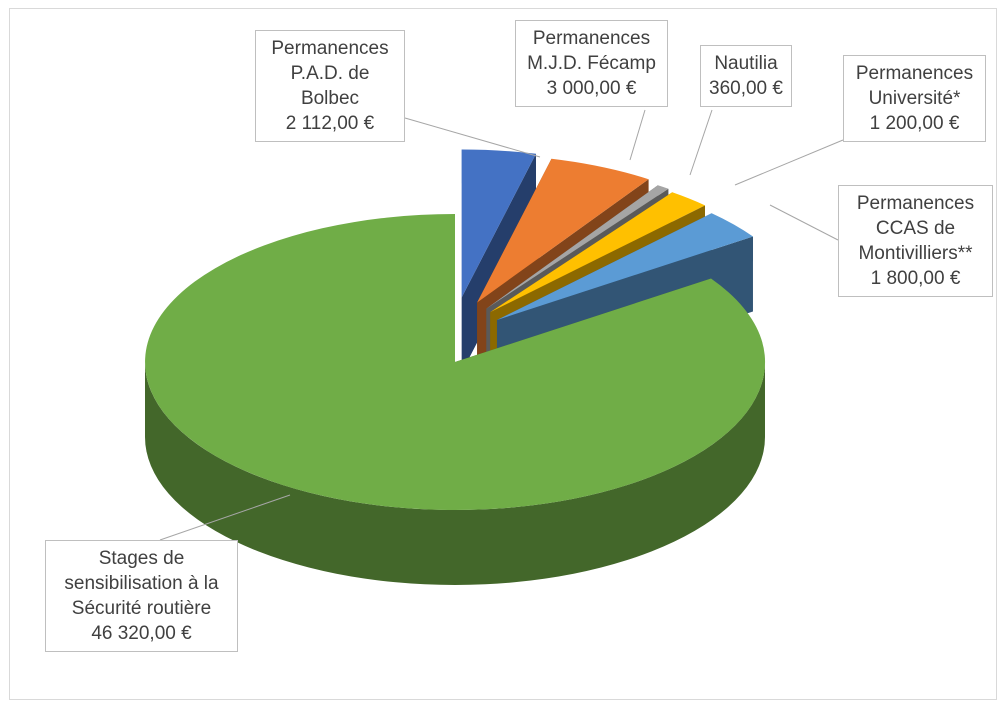  What do you see at coordinates (914, 123) in the screenshot?
I see `value-label: 1 200,00 €` at bounding box center [914, 123].